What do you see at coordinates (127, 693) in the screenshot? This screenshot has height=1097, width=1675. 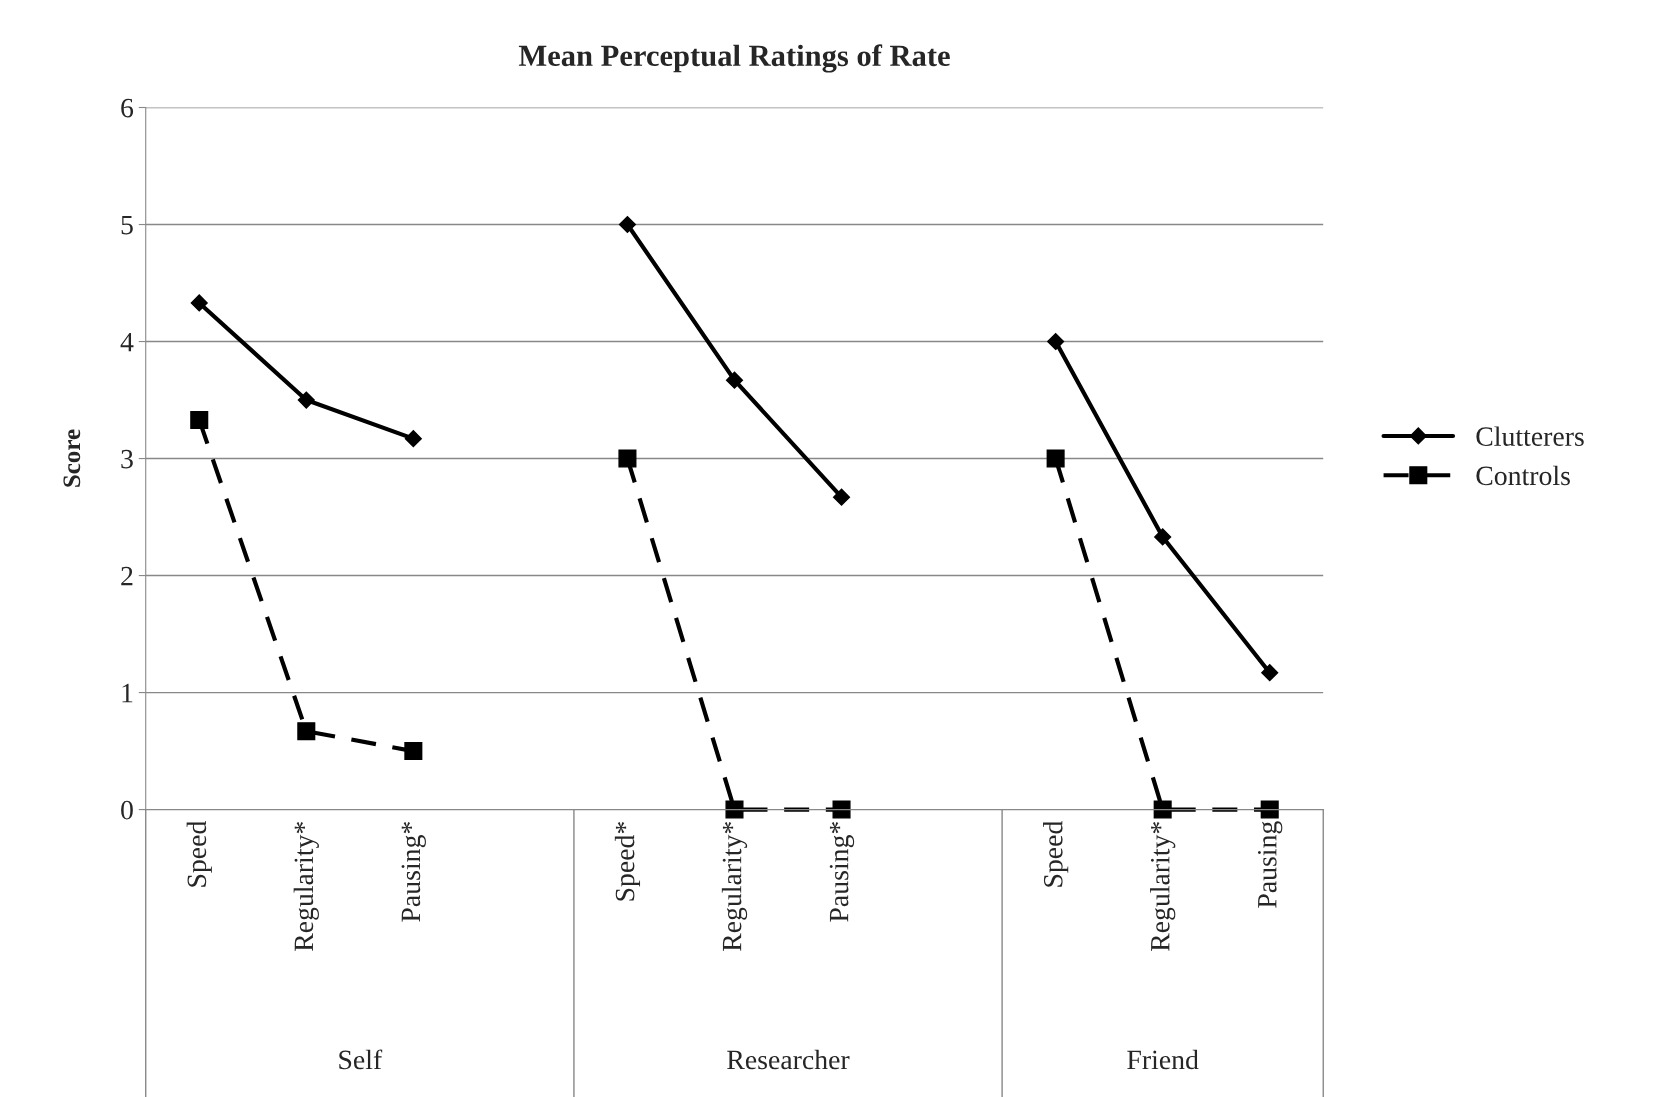 I see `y-tick-label: 1` at bounding box center [127, 693].